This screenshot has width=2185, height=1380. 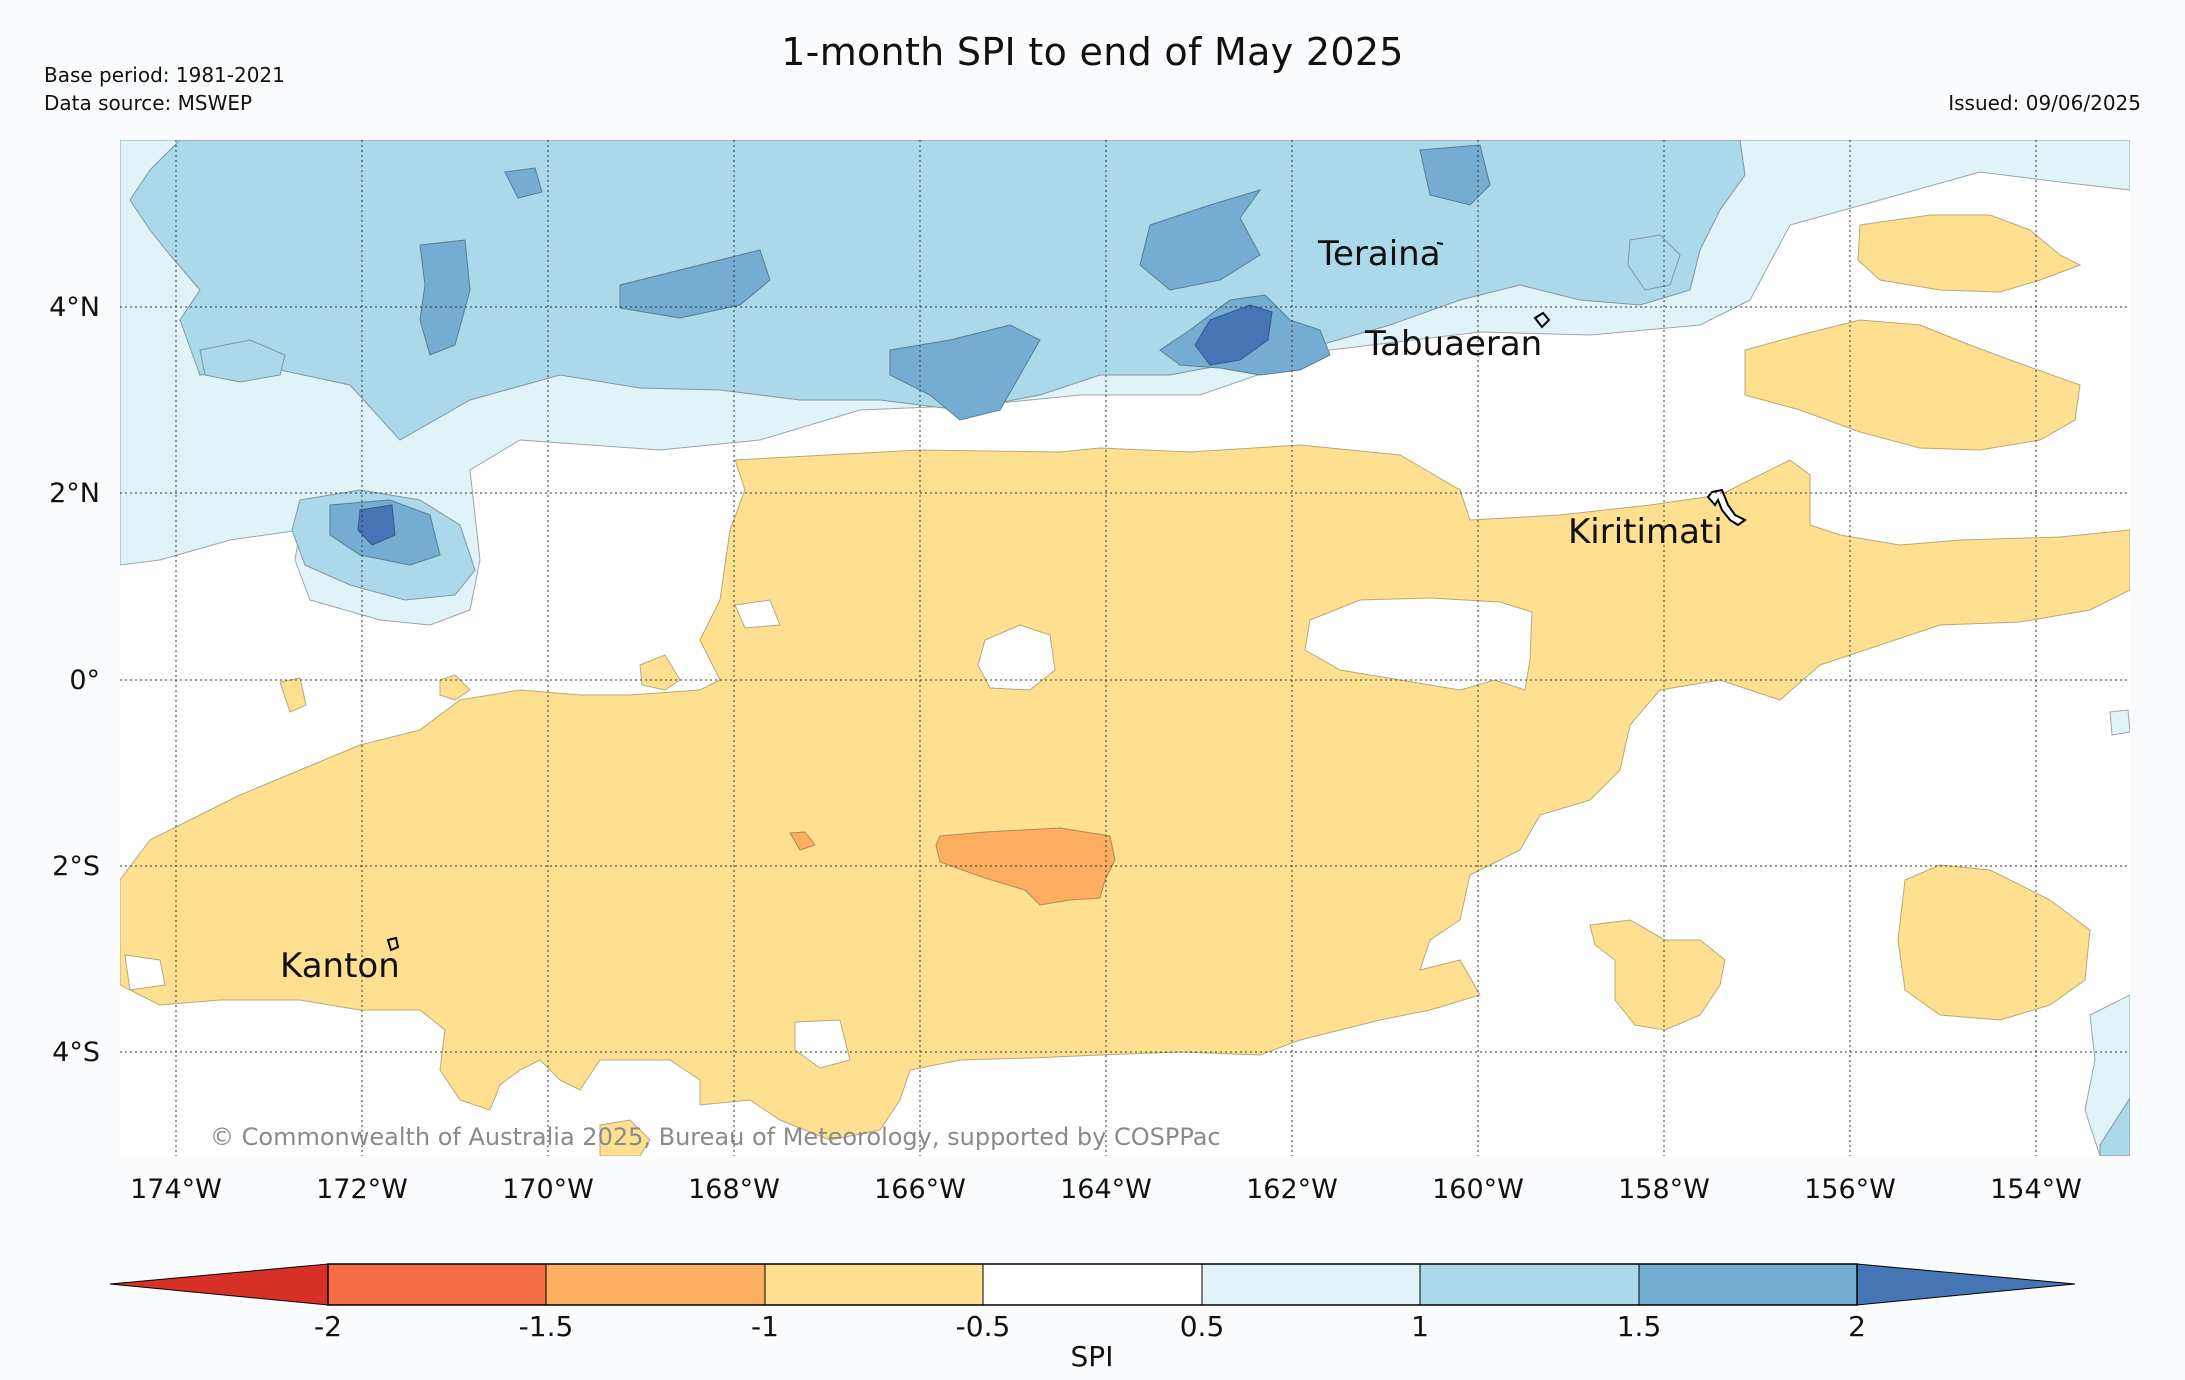 I want to click on colorbar-tick-label: -0.5, so click(x=983, y=1326).